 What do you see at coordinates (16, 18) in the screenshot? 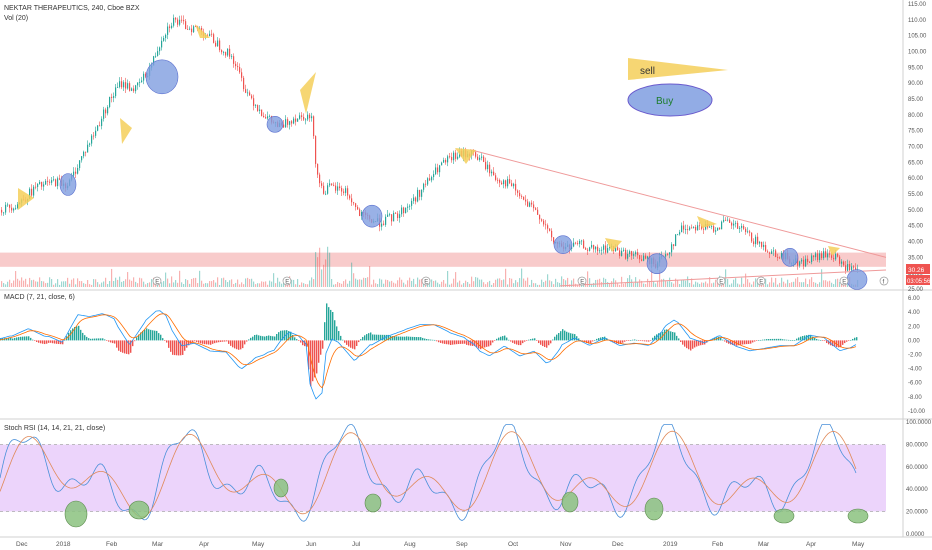
I see `volume-label: Vol (20)` at bounding box center [16, 18].